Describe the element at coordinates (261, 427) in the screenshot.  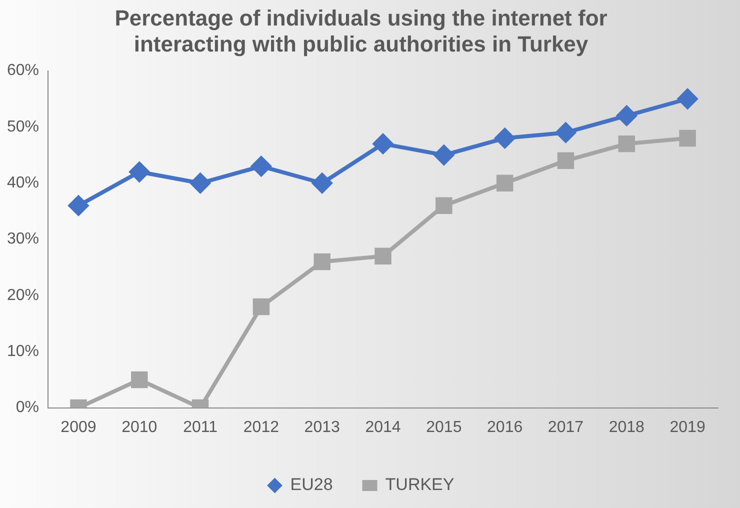
I see `x-tick-label: 2012` at that location.